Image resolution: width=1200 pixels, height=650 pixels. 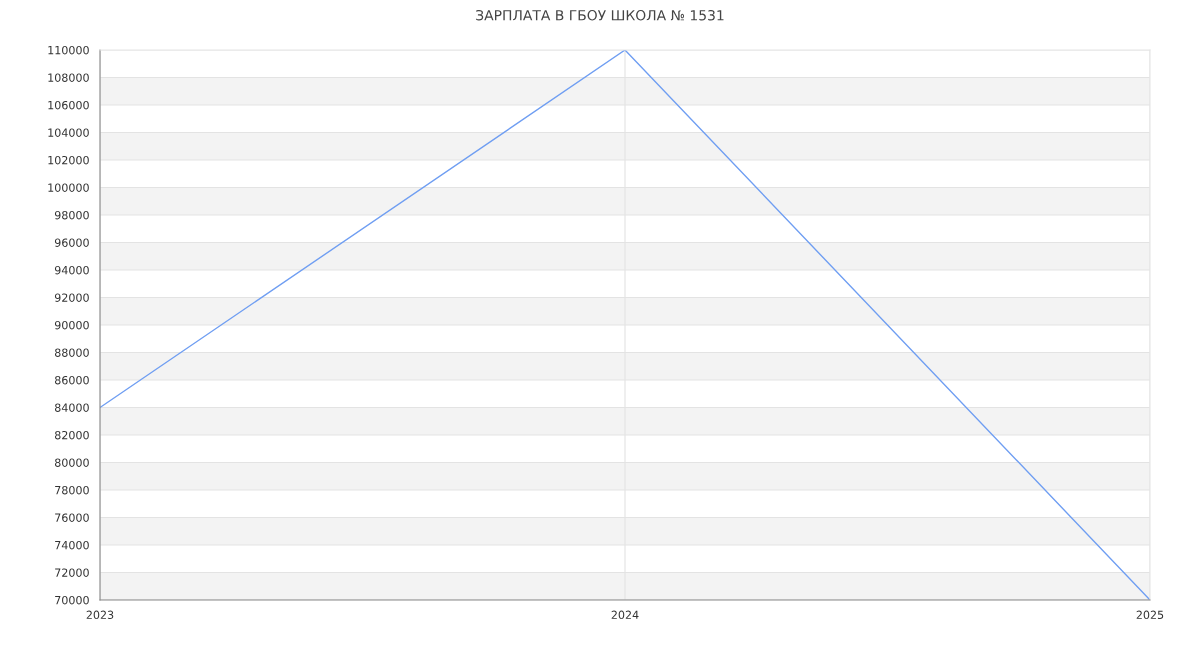 I want to click on y-tick-label: 108000, so click(x=68, y=77).